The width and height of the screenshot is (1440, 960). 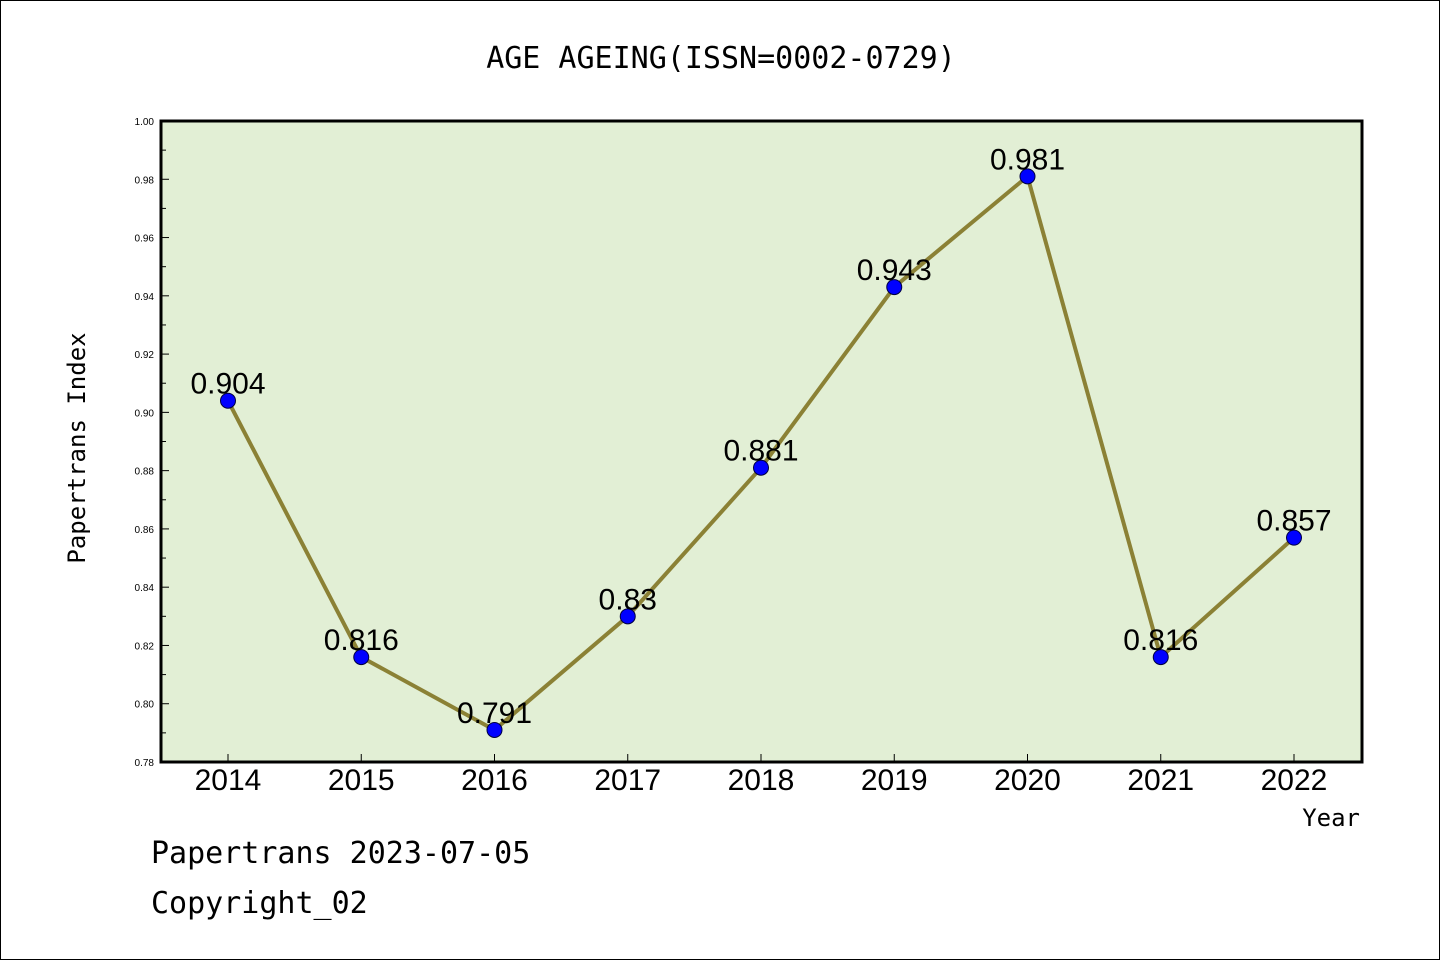 What do you see at coordinates (628, 599) in the screenshot?
I see `data-label: 0.83` at bounding box center [628, 599].